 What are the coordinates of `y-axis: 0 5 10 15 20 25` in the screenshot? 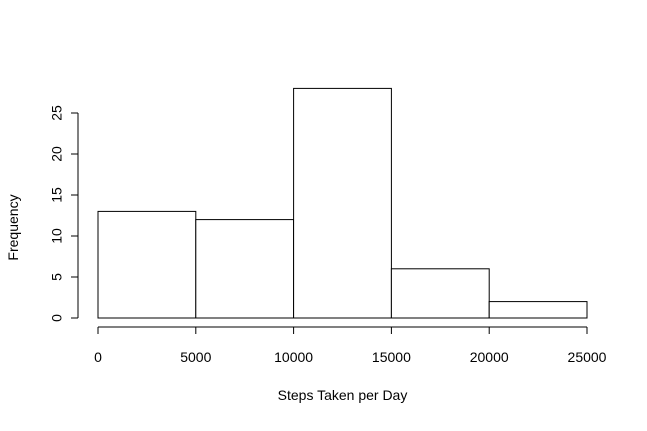 It's located at (64, 213).